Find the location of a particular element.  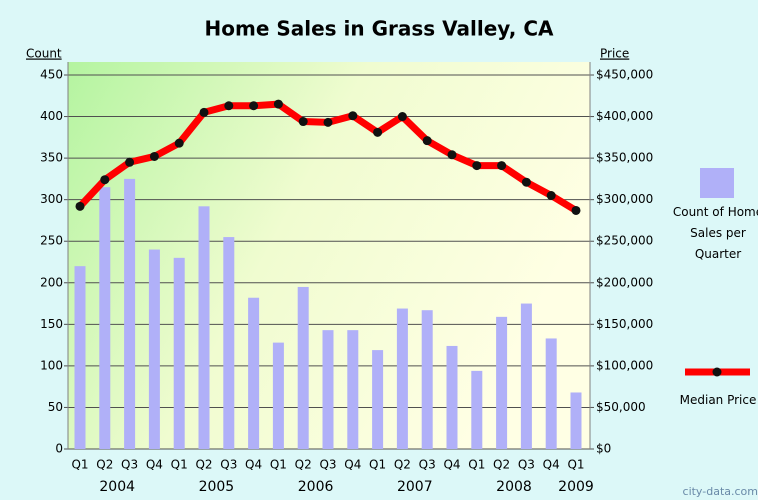

year-label: 2009 is located at coordinates (576, 487).